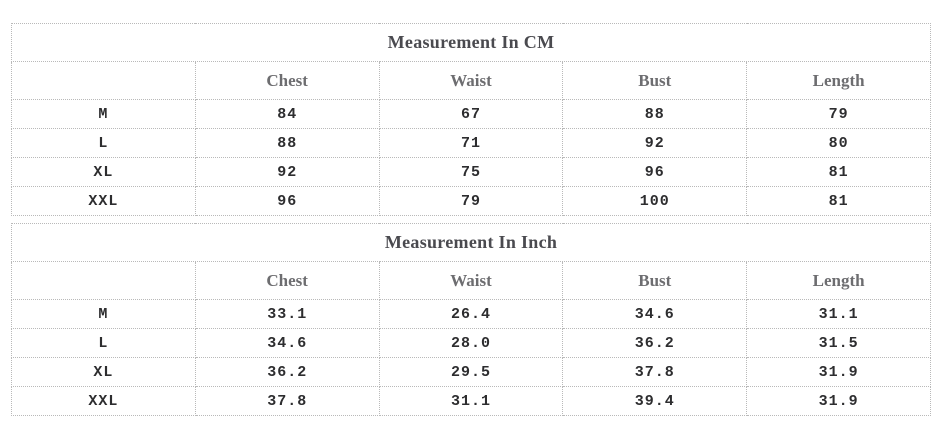 Image resolution: width=941 pixels, height=429 pixels. I want to click on measurement-cell-bust: 88, so click(655, 114).